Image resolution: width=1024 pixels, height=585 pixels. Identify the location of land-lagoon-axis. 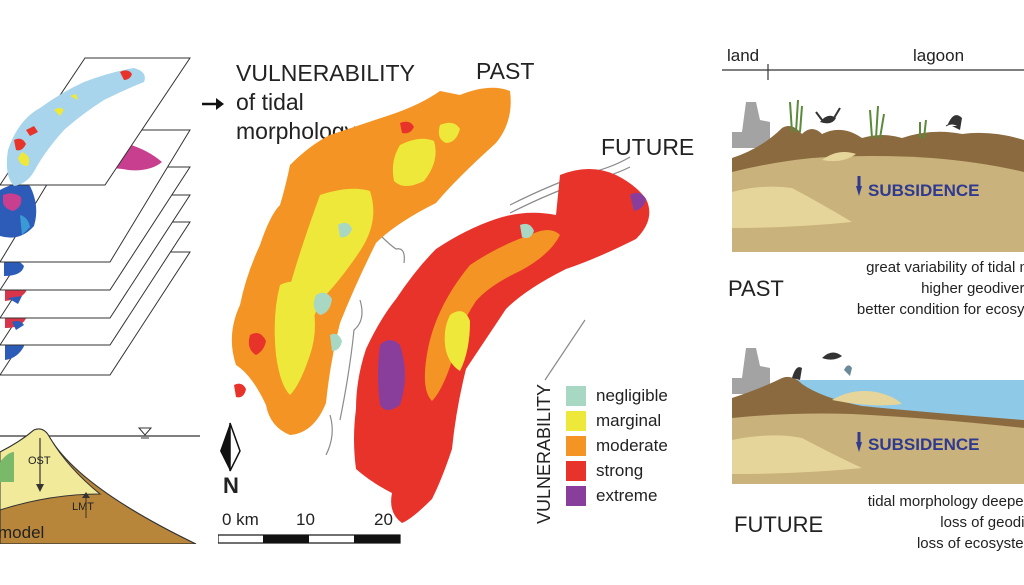
(873, 72).